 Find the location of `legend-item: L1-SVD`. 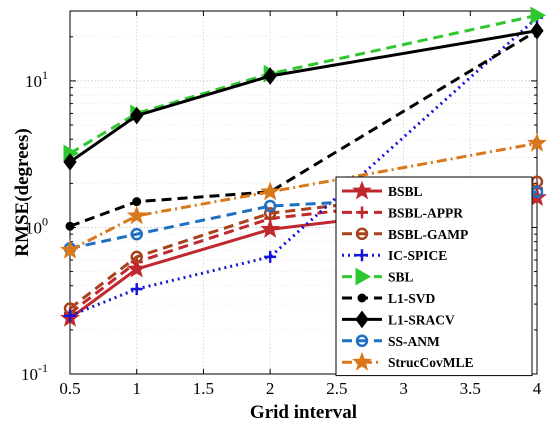

legend-item: L1-SVD is located at coordinates (389, 298).